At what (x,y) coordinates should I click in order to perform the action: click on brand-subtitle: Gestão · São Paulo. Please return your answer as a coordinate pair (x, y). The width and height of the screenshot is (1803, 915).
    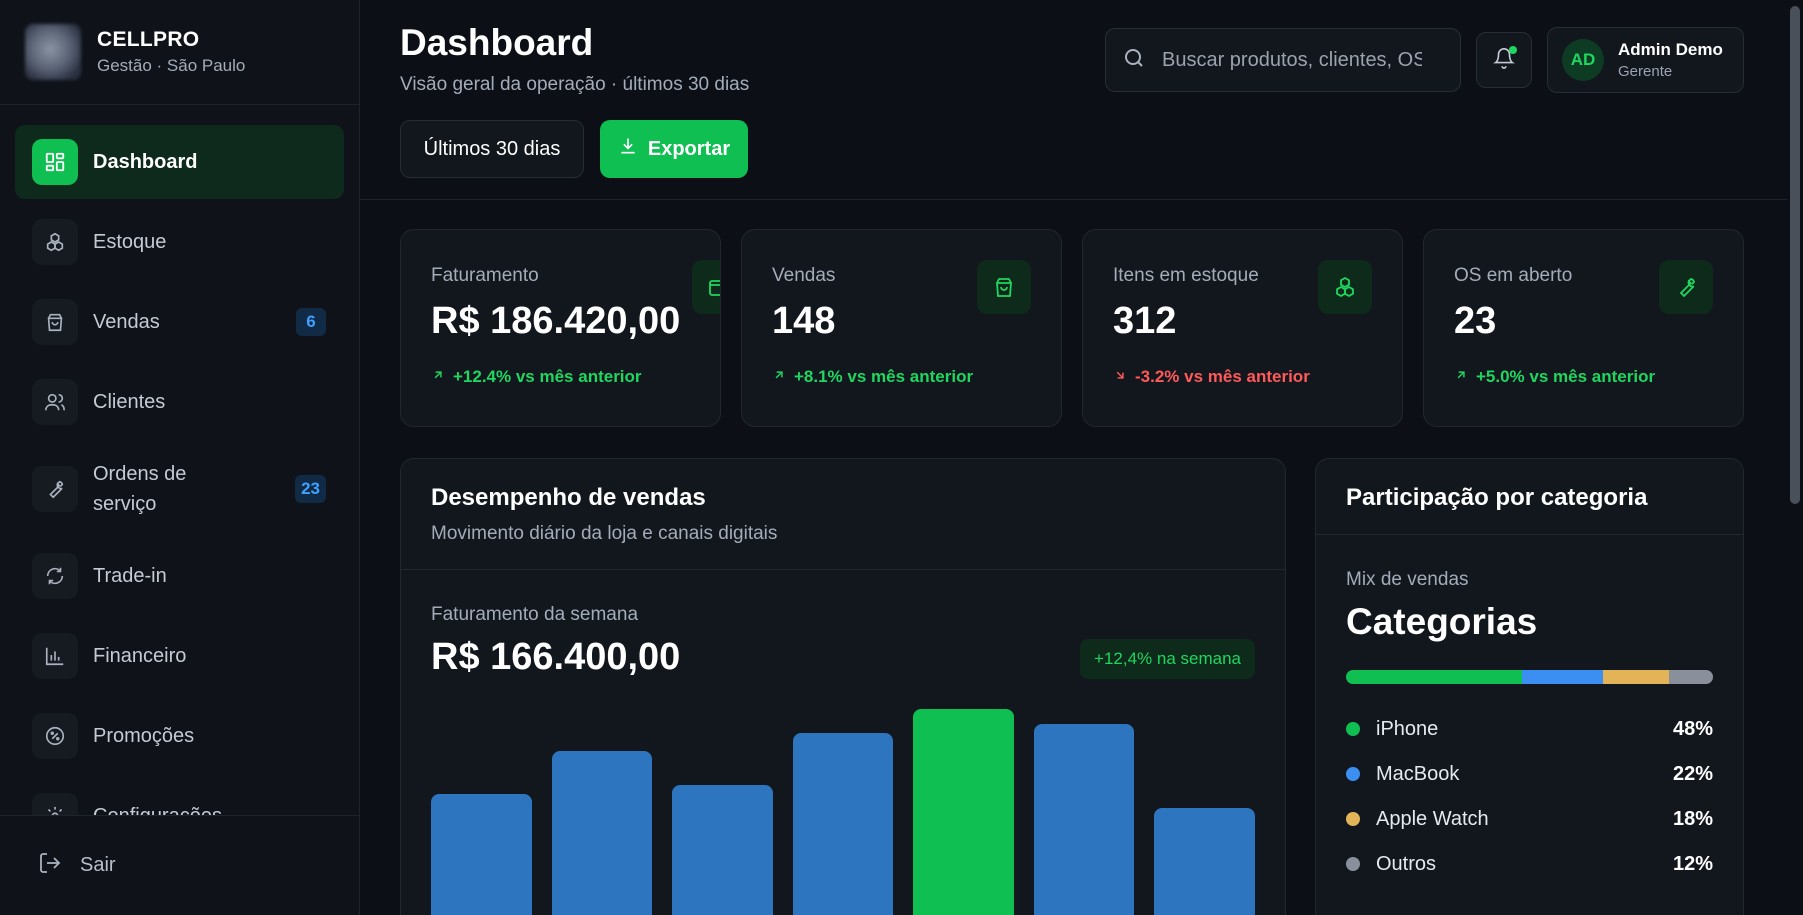
    Looking at the image, I should click on (171, 65).